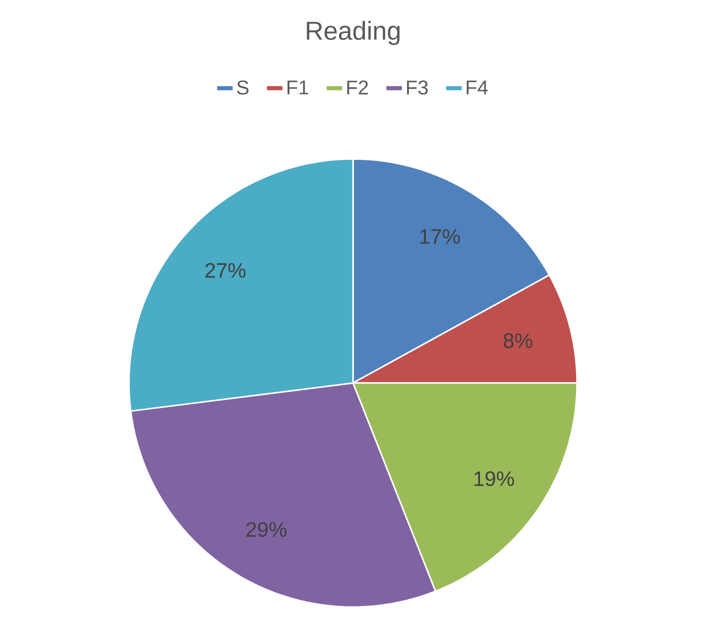  What do you see at coordinates (518, 340) in the screenshot?
I see `data-label: 8%` at bounding box center [518, 340].